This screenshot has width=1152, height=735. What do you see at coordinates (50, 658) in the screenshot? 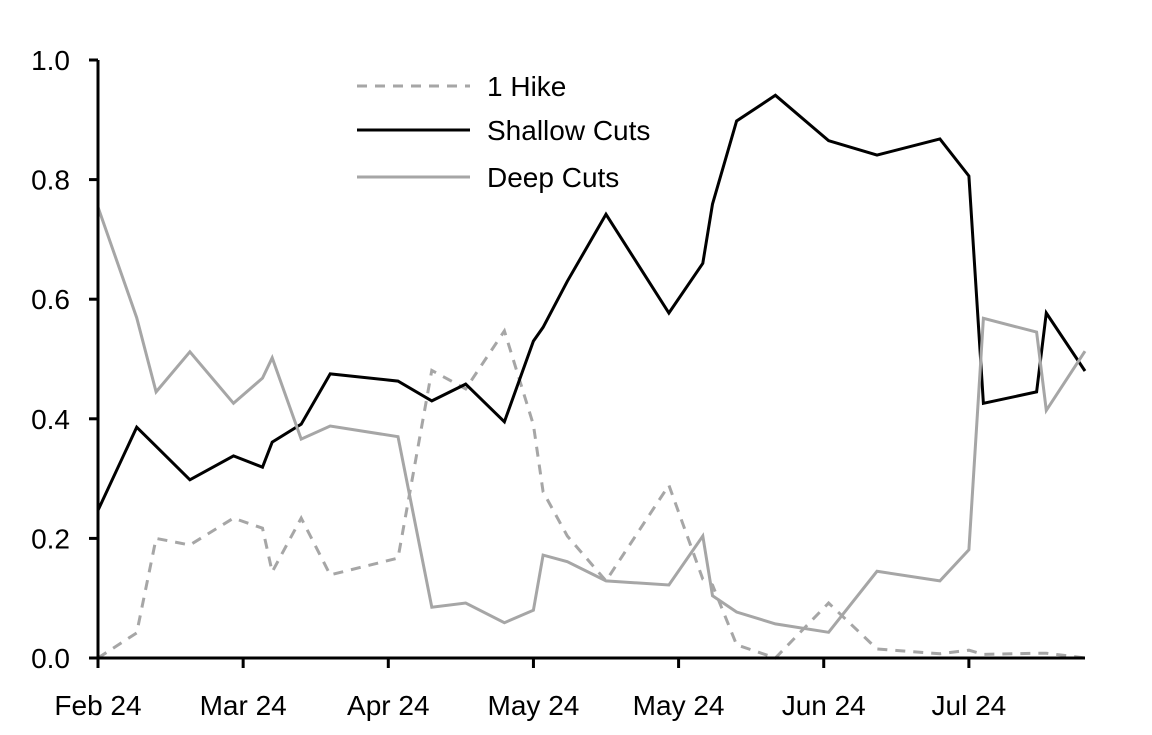
I see `y-tick-label: 0.0` at bounding box center [50, 658].